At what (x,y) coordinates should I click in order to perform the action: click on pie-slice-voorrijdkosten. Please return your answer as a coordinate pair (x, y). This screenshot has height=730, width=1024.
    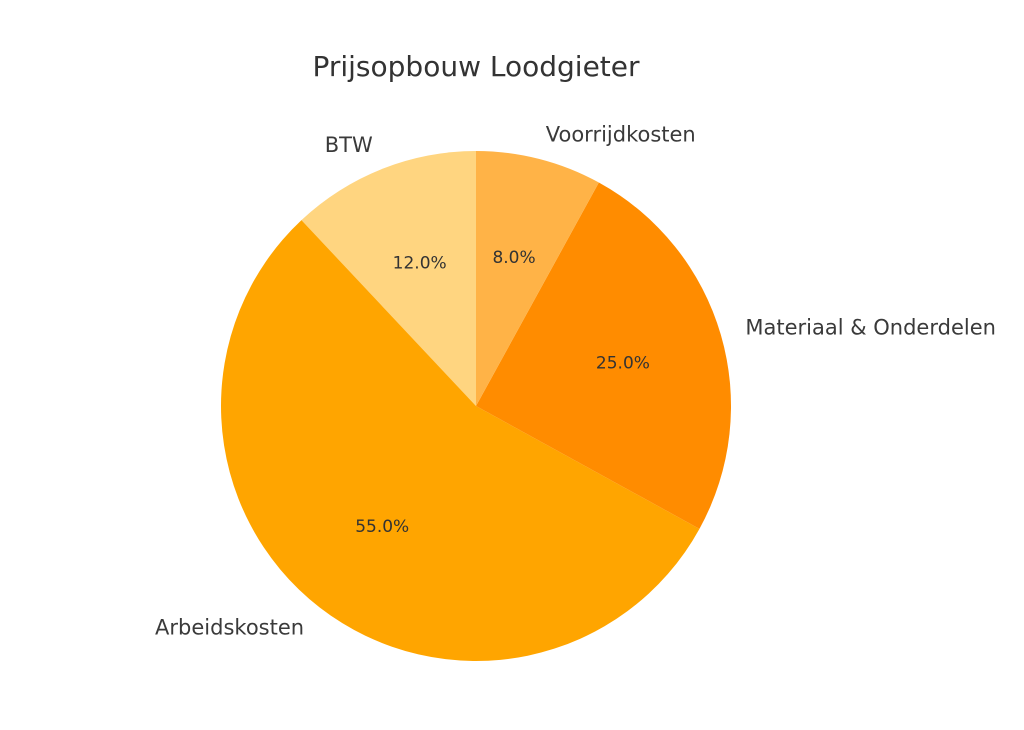
    Looking at the image, I should click on (537, 278).